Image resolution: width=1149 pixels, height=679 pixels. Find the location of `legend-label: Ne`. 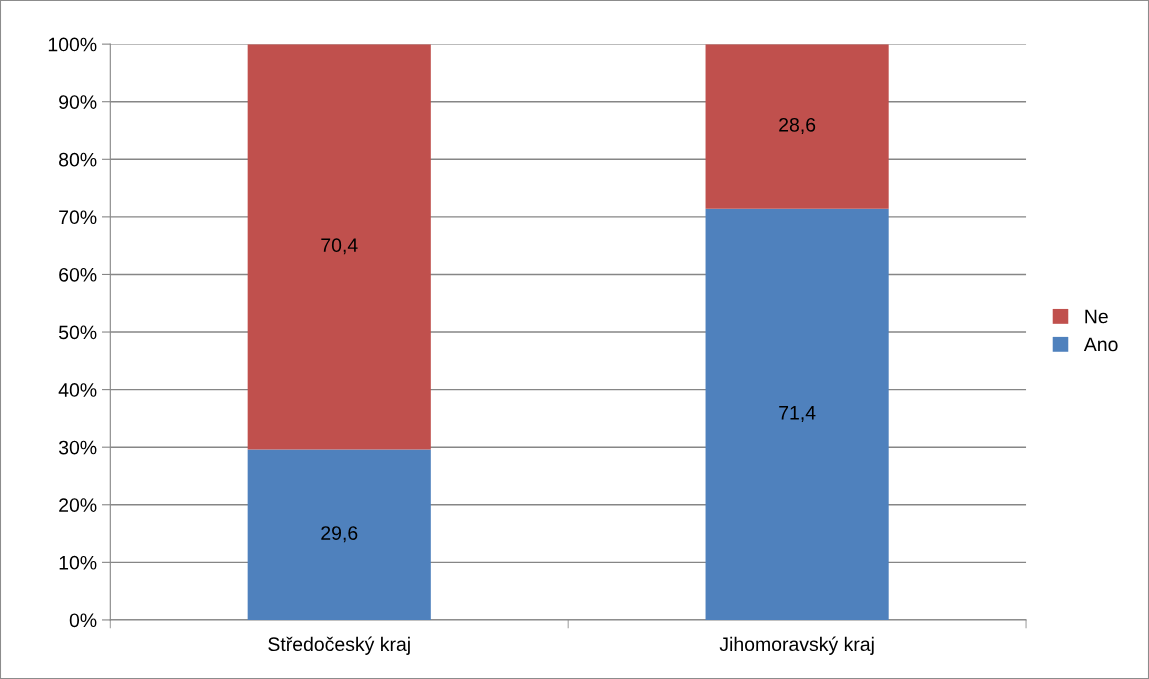

legend-label: Ne is located at coordinates (1096, 316).